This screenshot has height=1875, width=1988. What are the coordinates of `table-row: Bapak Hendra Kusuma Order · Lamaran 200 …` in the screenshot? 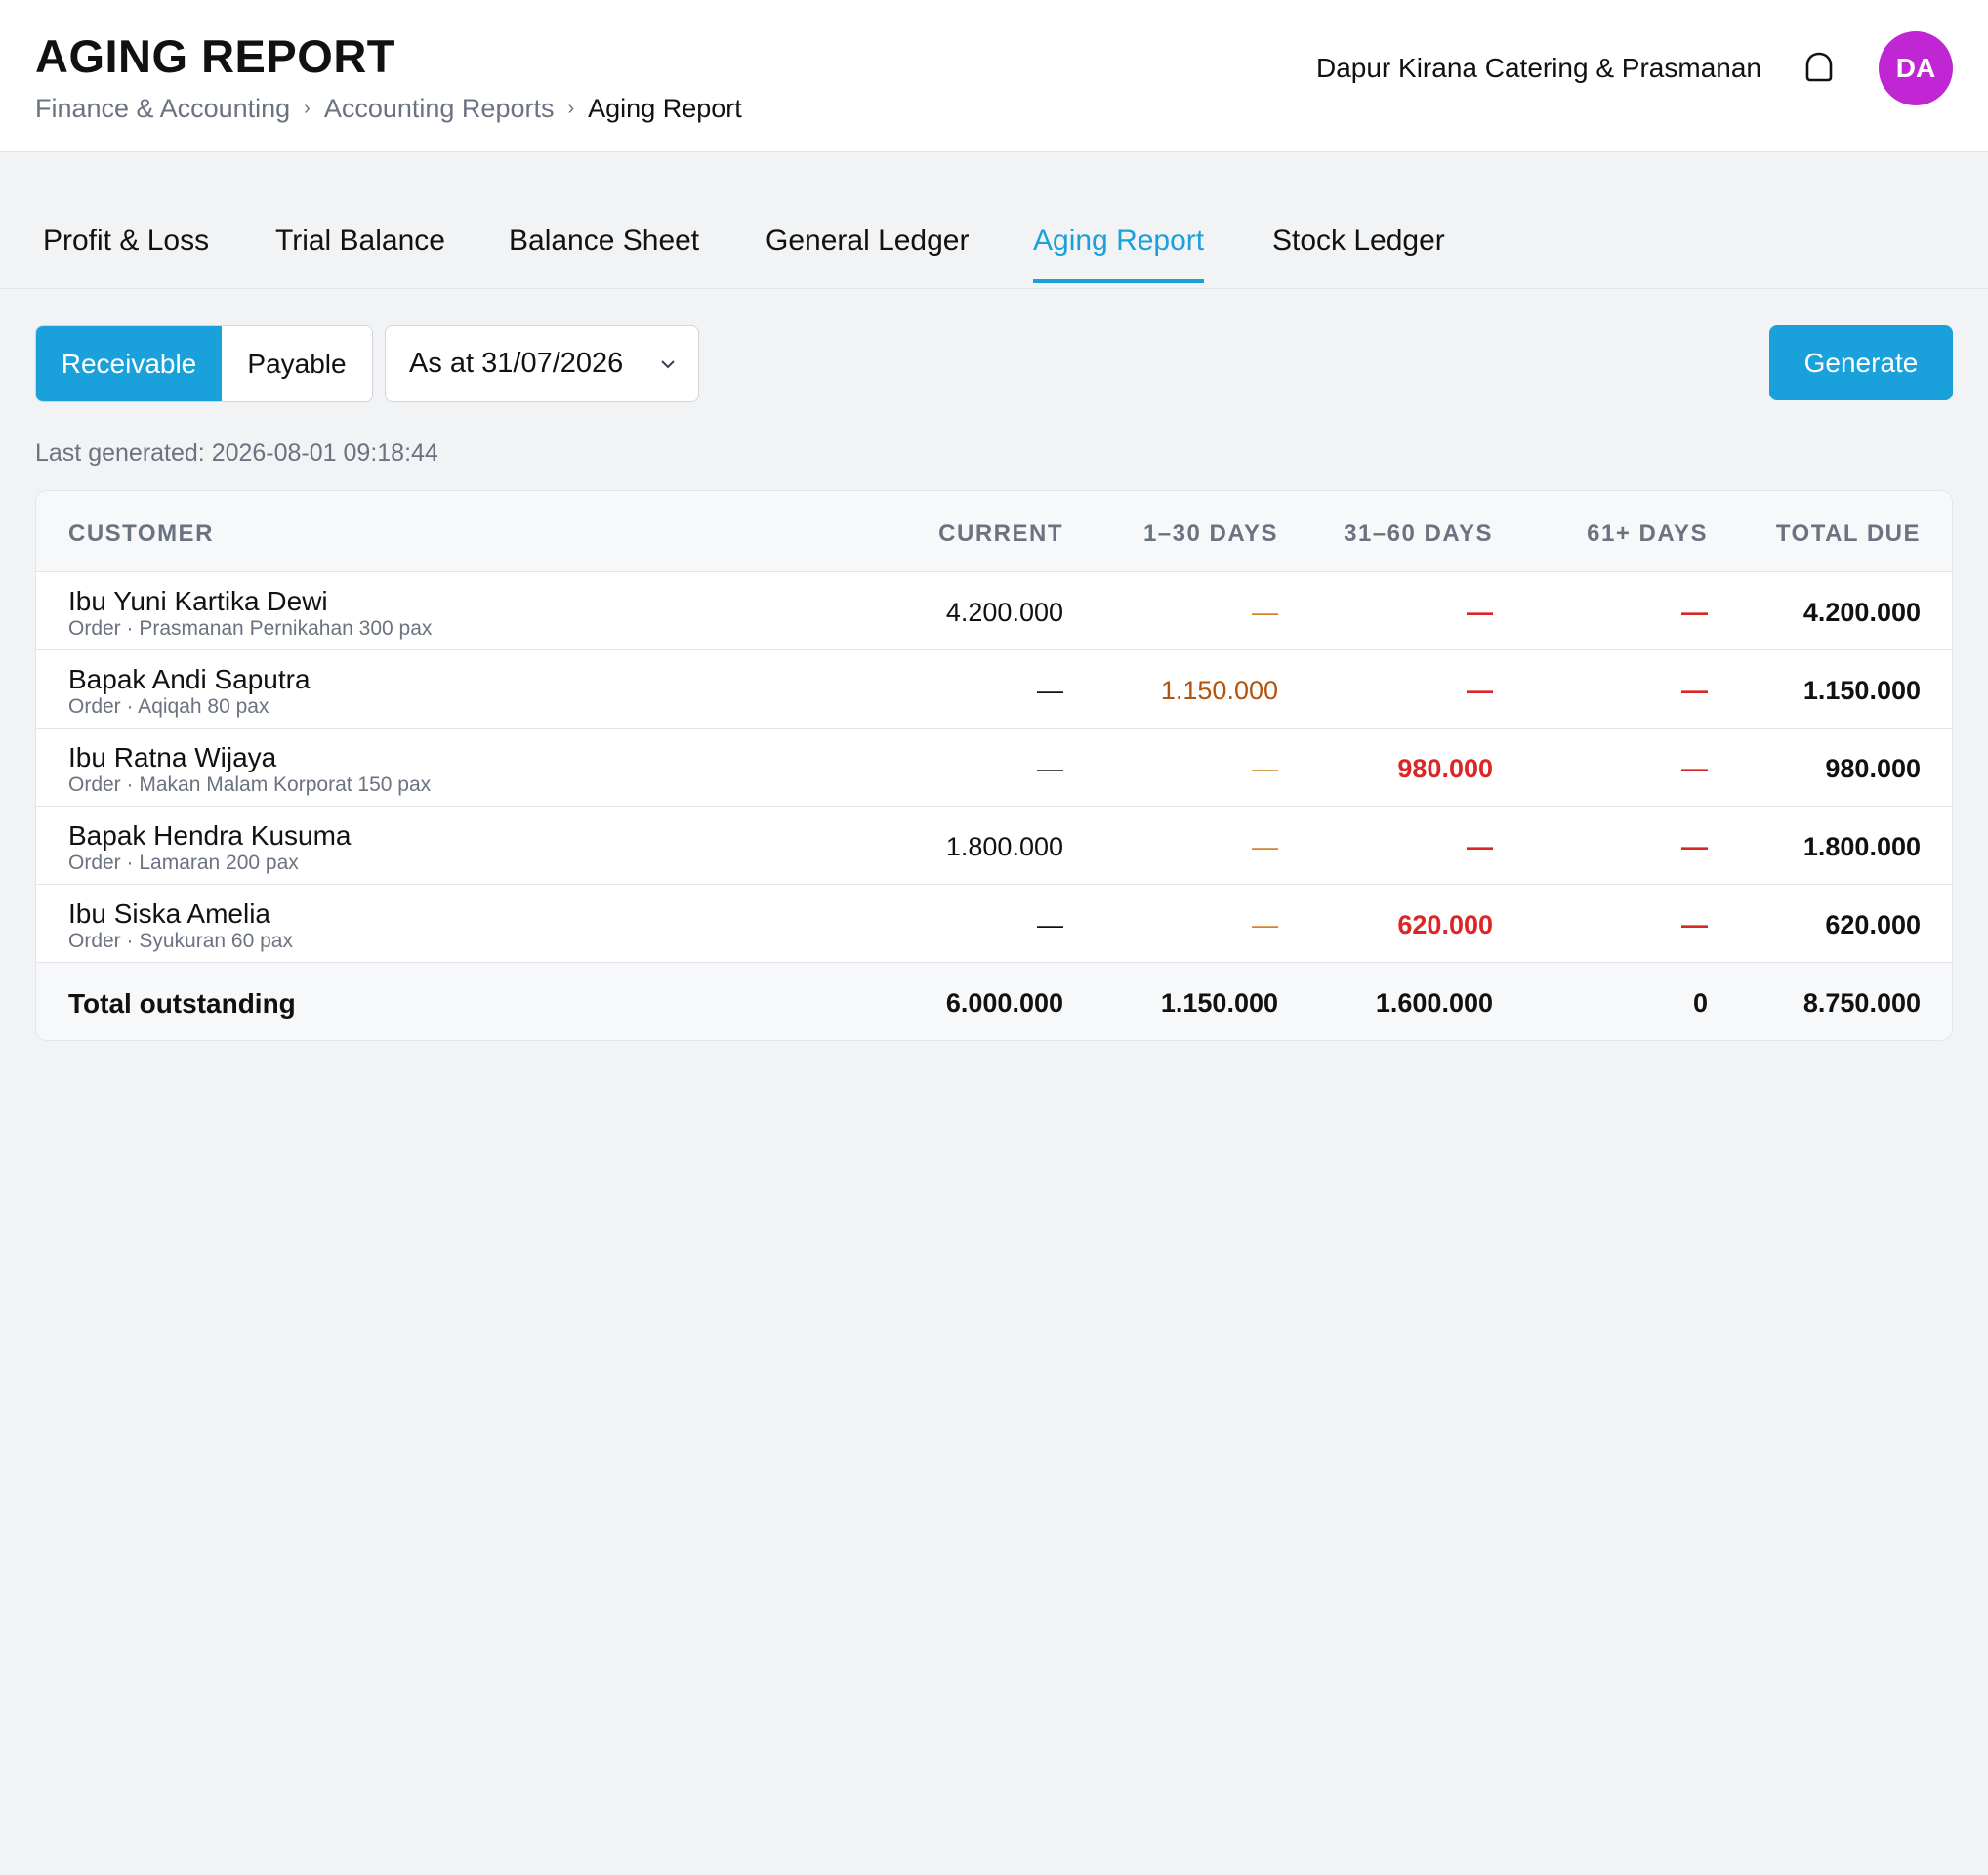 It's located at (994, 846).